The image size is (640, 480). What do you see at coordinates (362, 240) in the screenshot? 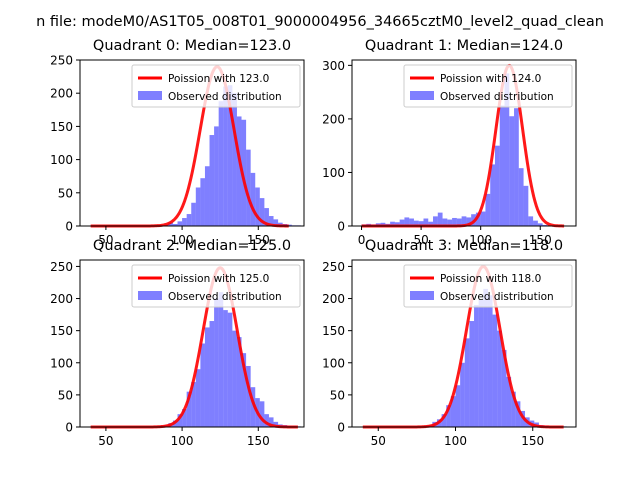
I see `x-tick-label: 0` at bounding box center [362, 240].